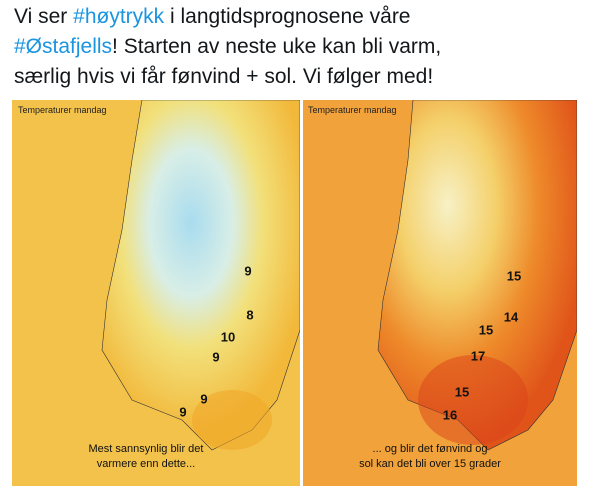  What do you see at coordinates (450, 414) in the screenshot?
I see `temperature: 16` at bounding box center [450, 414].